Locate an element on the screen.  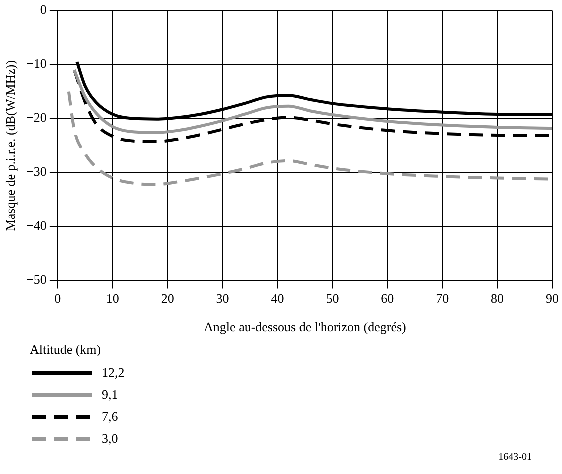
x-tick-label: 10 is located at coordinates (113, 298).